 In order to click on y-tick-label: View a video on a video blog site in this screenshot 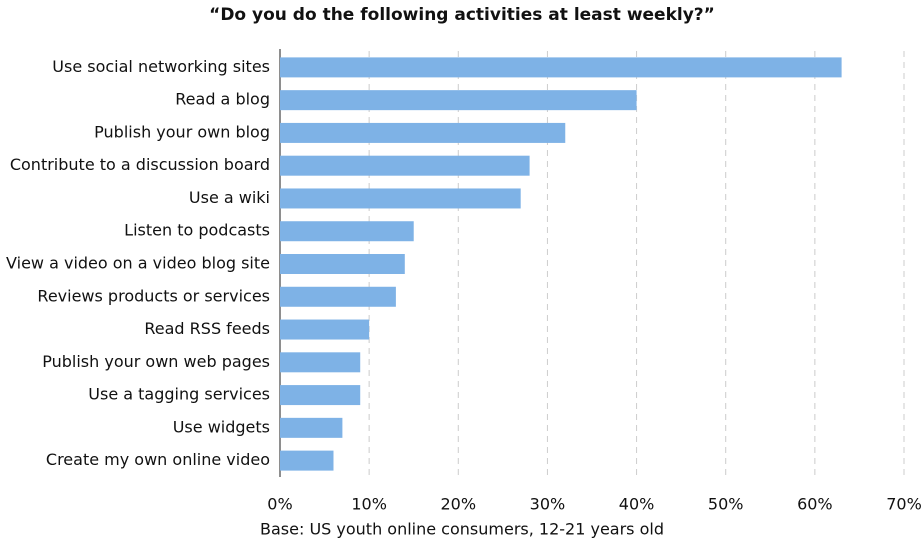, I will do `click(138, 263)`.